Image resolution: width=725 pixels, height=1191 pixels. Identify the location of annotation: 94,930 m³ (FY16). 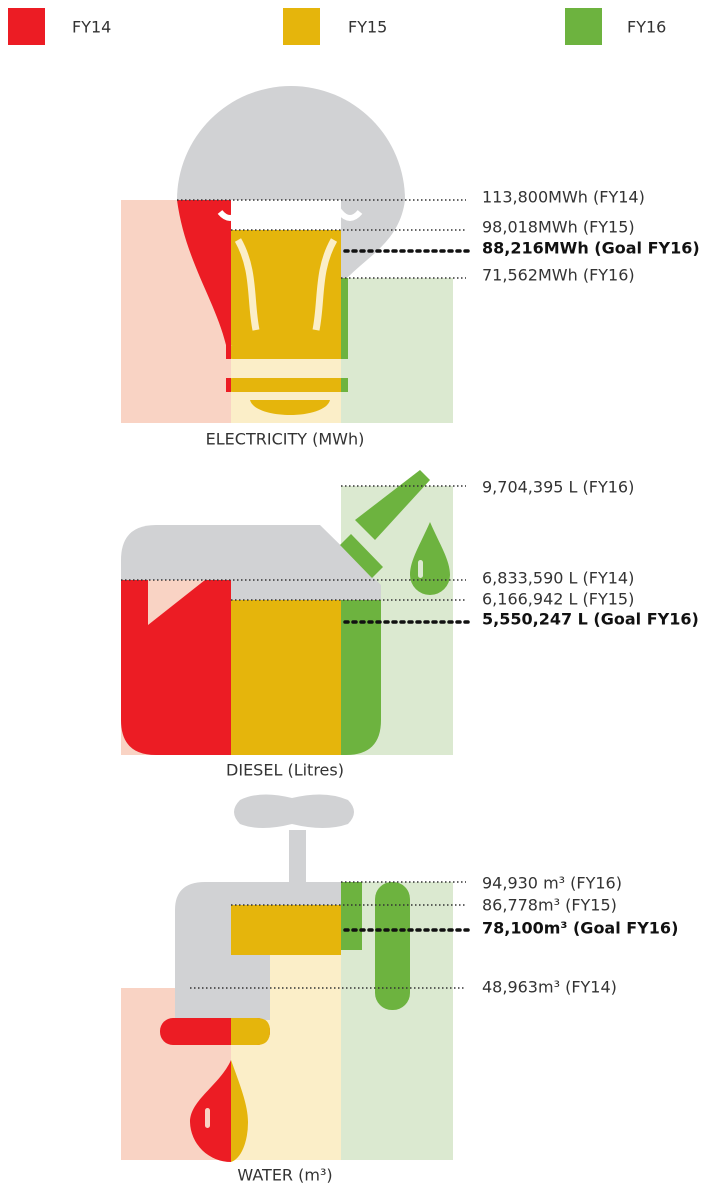
(552, 883).